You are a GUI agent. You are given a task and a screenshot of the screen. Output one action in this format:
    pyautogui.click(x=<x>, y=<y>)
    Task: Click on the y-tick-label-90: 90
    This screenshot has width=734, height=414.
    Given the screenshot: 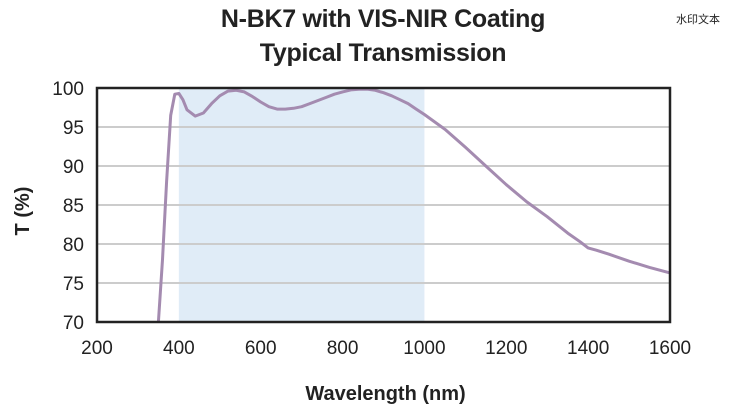 What is the action you would take?
    pyautogui.click(x=73, y=167)
    